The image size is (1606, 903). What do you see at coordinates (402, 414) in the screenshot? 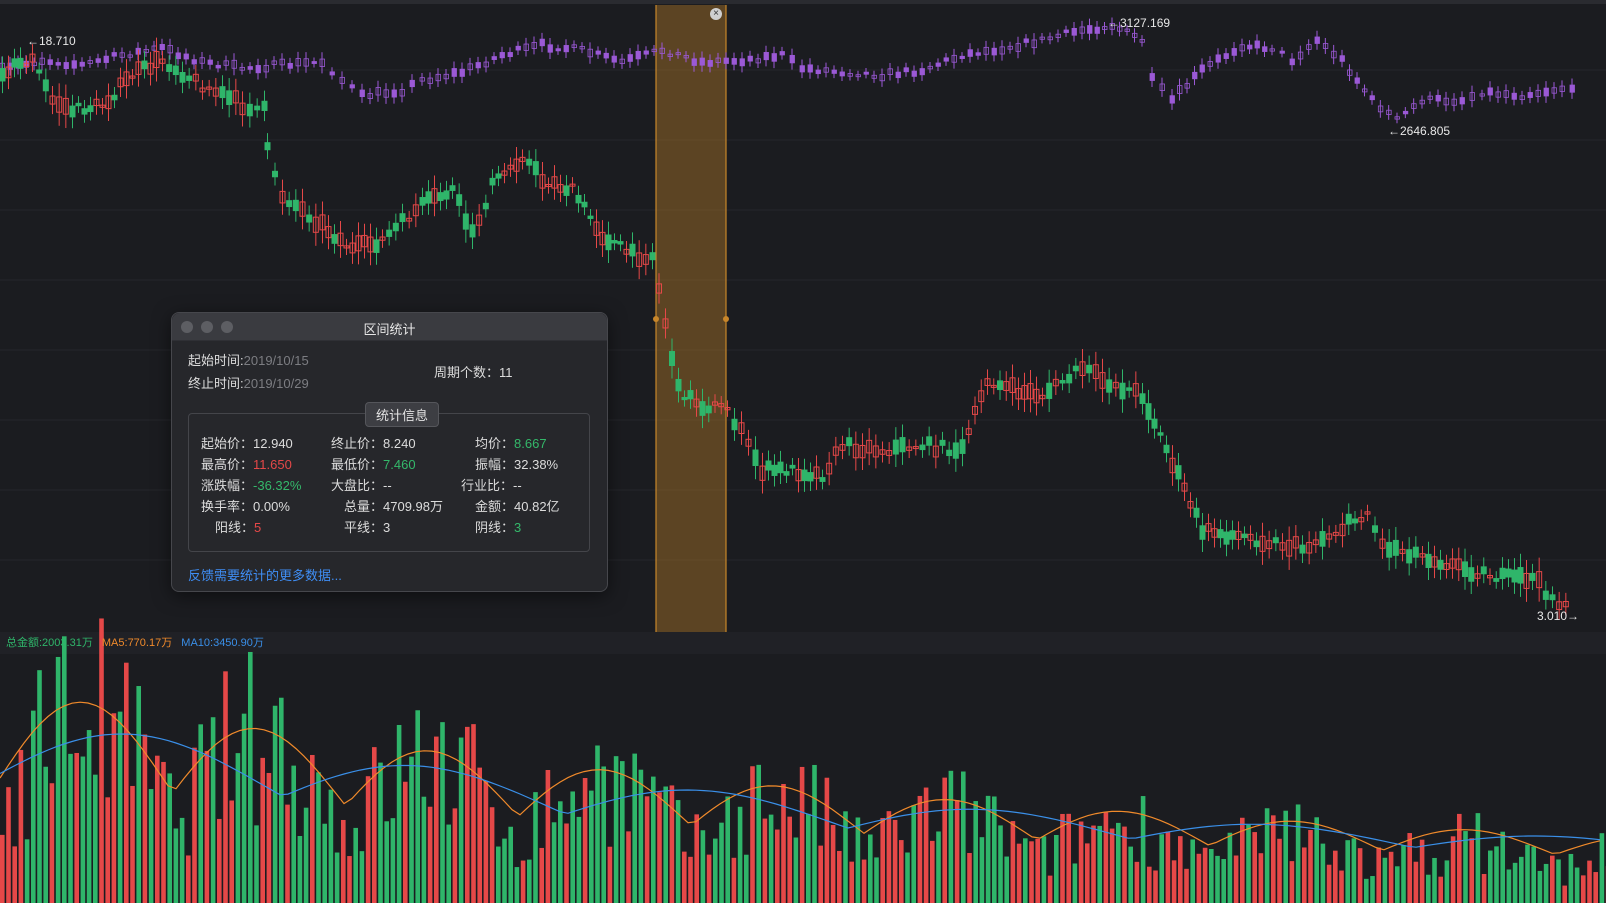
I see `stats-info-tab: 统计信息` at bounding box center [402, 414].